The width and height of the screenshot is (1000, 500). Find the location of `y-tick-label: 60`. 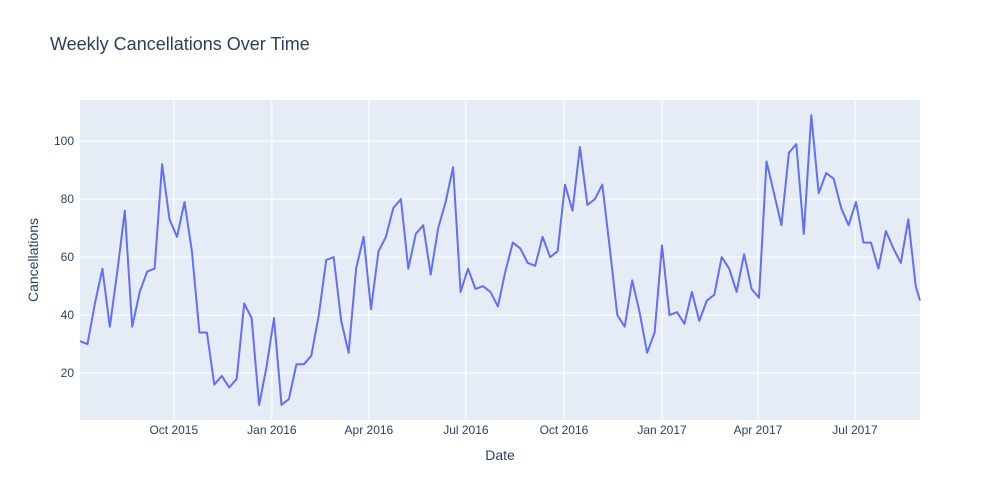

y-tick-label: 60 is located at coordinates (68, 257).